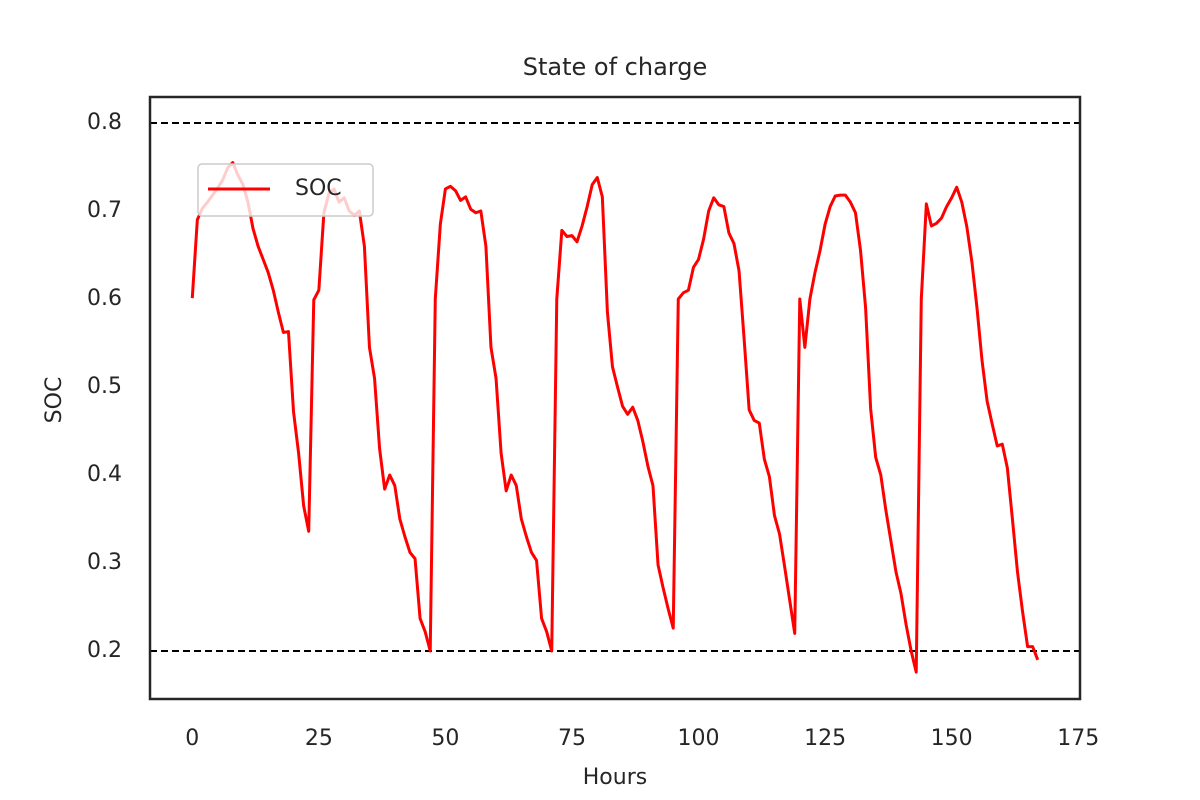 Image resolution: width=1200 pixels, height=800 pixels. Describe the element at coordinates (54, 400) in the screenshot. I see `y-axis-label: SOC` at that location.